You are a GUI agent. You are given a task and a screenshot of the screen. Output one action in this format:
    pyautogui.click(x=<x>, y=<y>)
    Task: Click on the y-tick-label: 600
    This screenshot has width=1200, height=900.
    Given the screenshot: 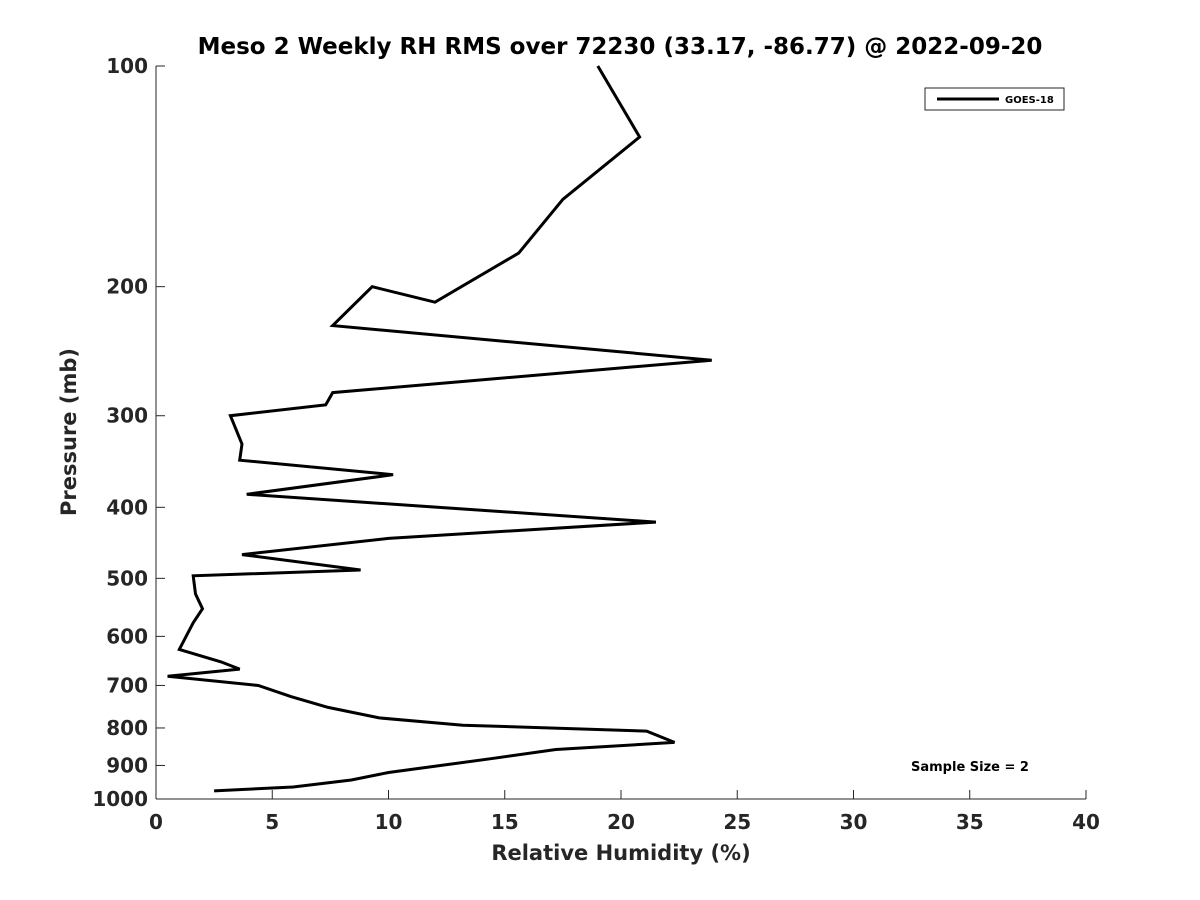 What is the action you would take?
    pyautogui.click(x=127, y=636)
    